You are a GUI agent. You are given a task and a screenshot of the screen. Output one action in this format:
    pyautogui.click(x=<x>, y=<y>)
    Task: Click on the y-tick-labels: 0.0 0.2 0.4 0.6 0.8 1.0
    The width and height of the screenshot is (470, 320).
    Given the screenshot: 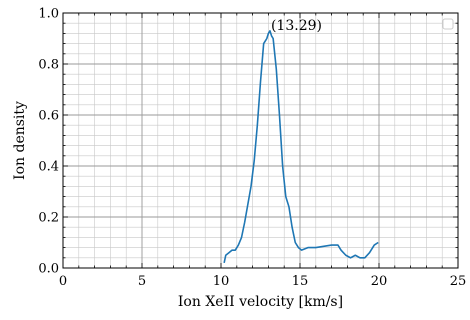 What is the action you would take?
    pyautogui.click(x=48, y=142)
    